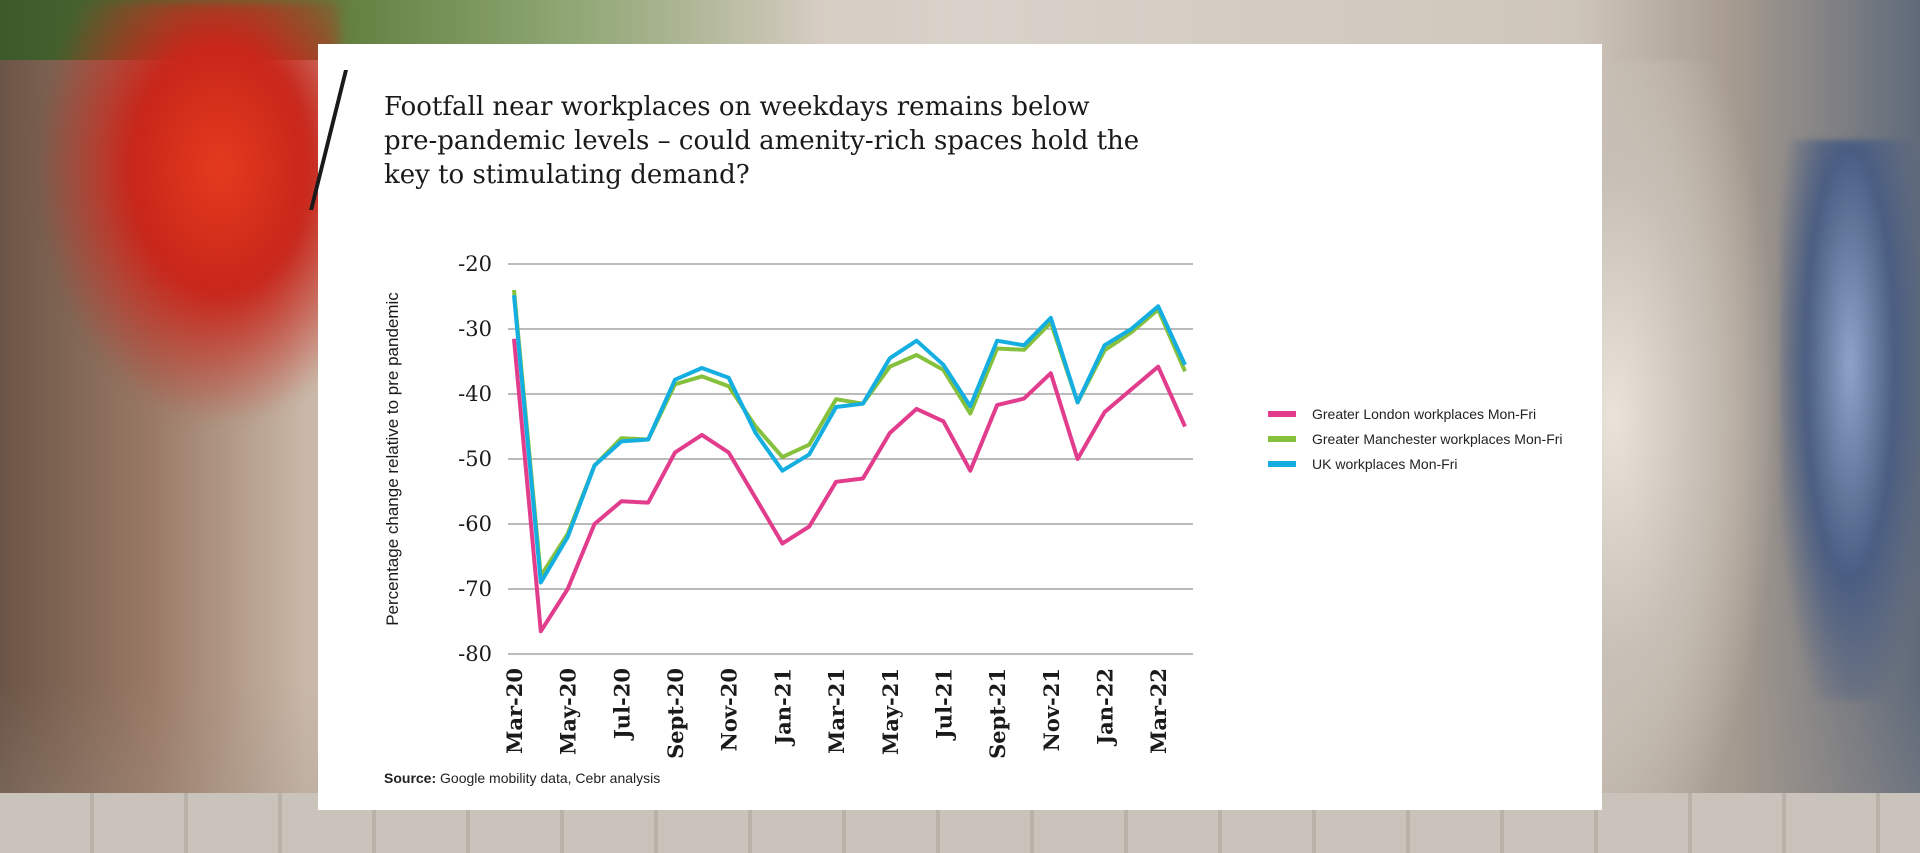 The image size is (1920, 853). What do you see at coordinates (475, 589) in the screenshot?
I see `y-tick-label: -70` at bounding box center [475, 589].